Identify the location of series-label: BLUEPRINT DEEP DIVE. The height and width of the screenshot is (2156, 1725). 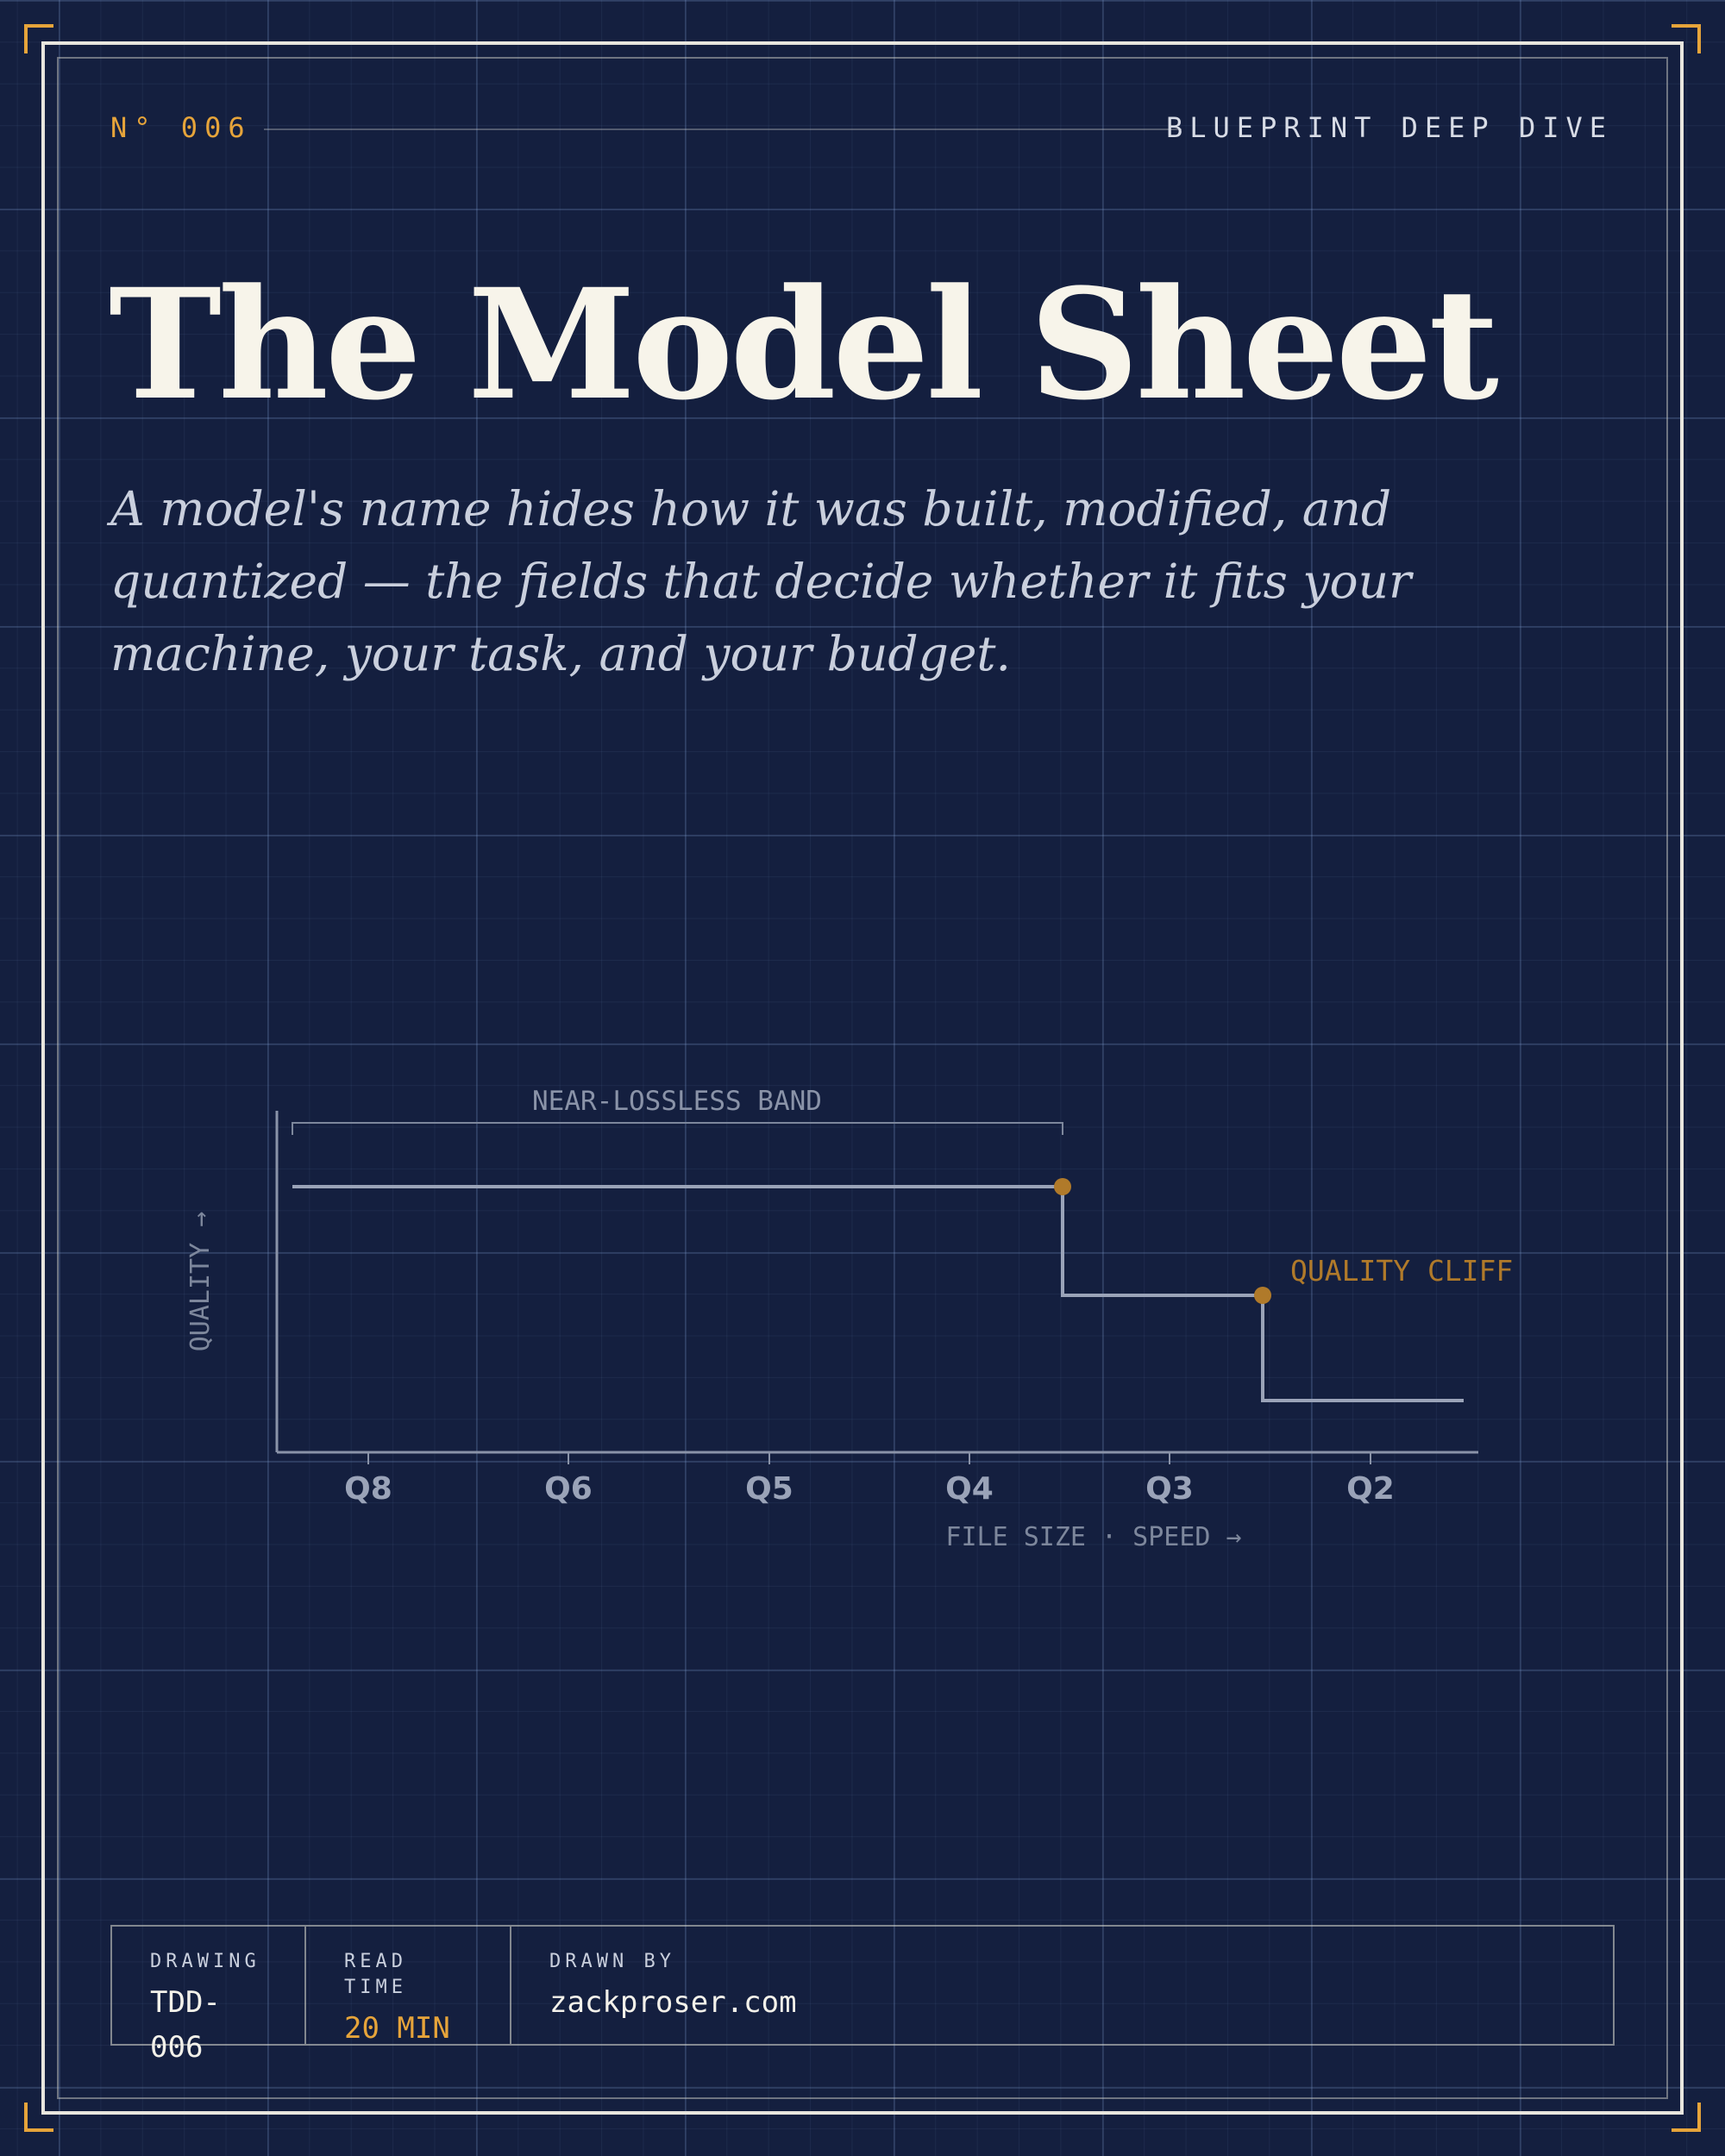
(1389, 127).